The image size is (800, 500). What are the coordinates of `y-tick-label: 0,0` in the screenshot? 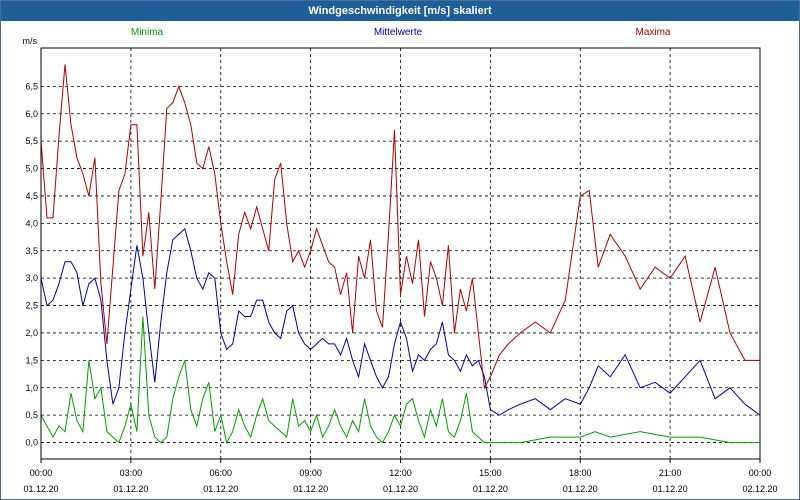 It's located at (31, 443).